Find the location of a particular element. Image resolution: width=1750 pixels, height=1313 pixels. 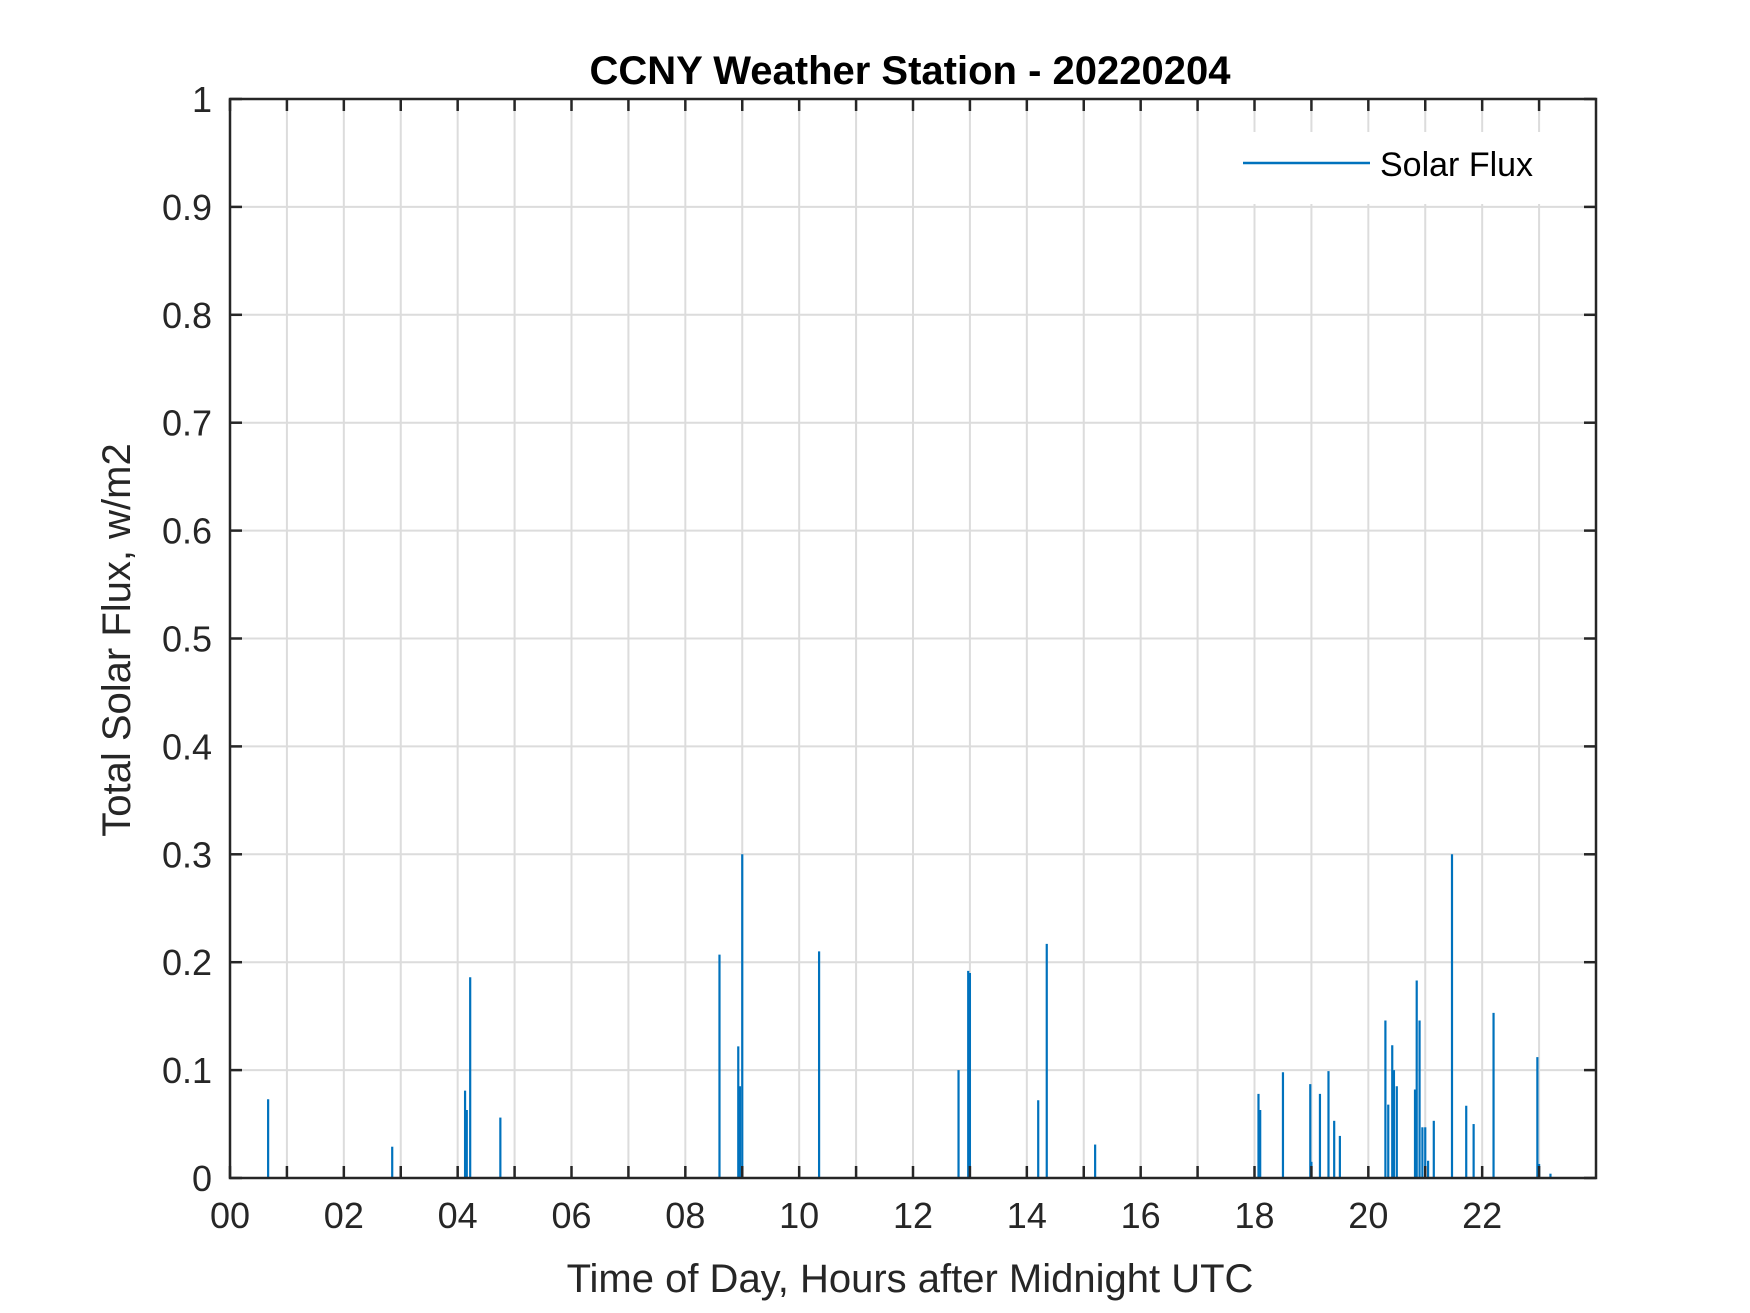

y-axis-label: Total Solar Flux, w/m2 is located at coordinates (117, 639).